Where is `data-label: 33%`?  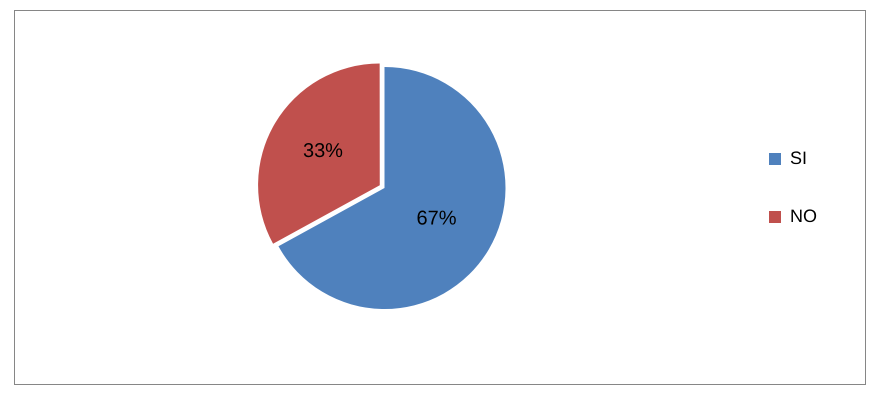 data-label: 33% is located at coordinates (323, 151).